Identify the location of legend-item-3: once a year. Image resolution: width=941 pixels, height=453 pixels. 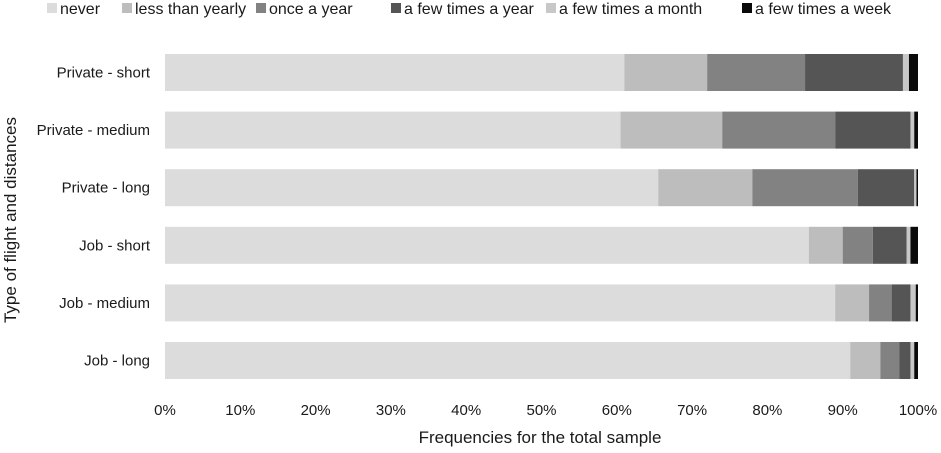
(304, 9).